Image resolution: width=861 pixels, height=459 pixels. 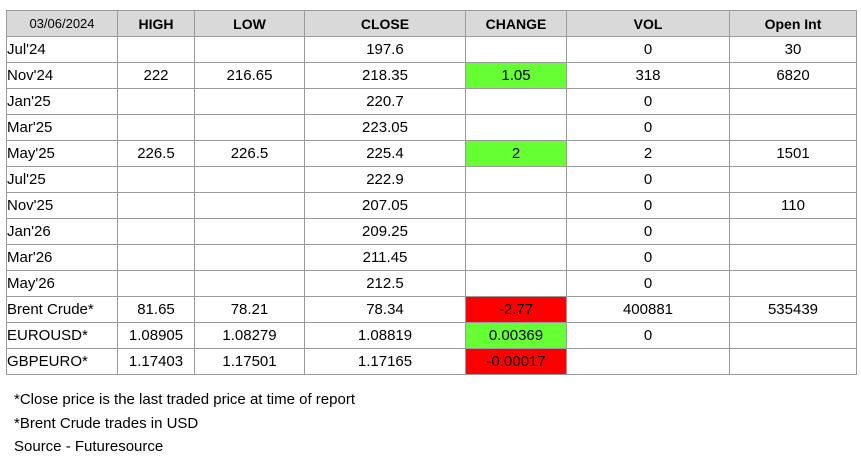 I want to click on close-cell: 223.05, so click(x=385, y=127).